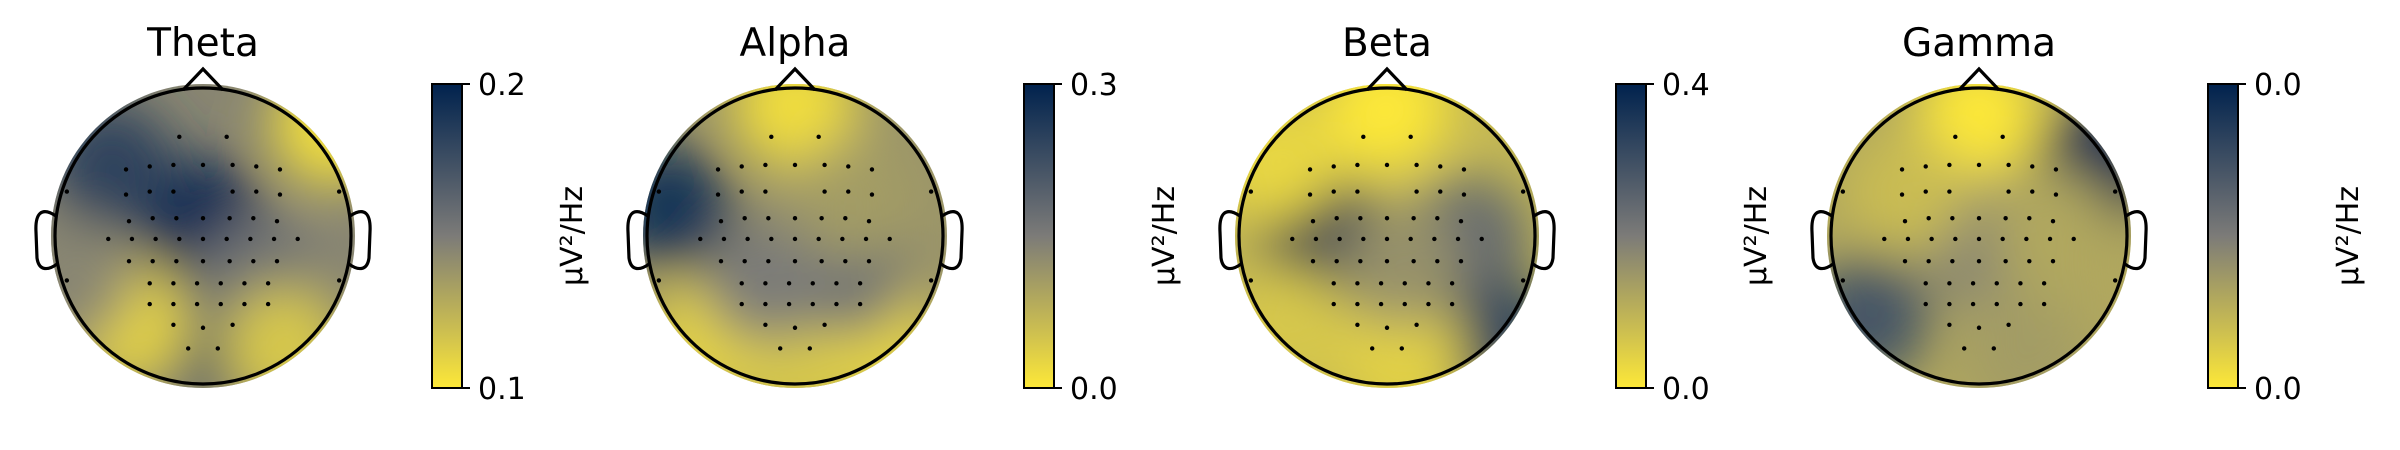  Describe the element at coordinates (202, 43) in the screenshot. I see `panel-title: Theta` at that location.